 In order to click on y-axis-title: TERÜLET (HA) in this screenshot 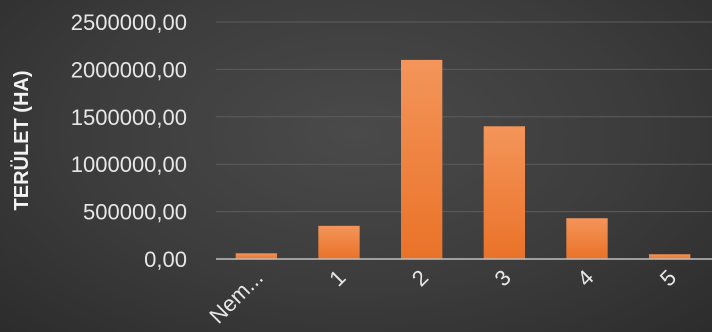, I will do `click(21, 141)`.